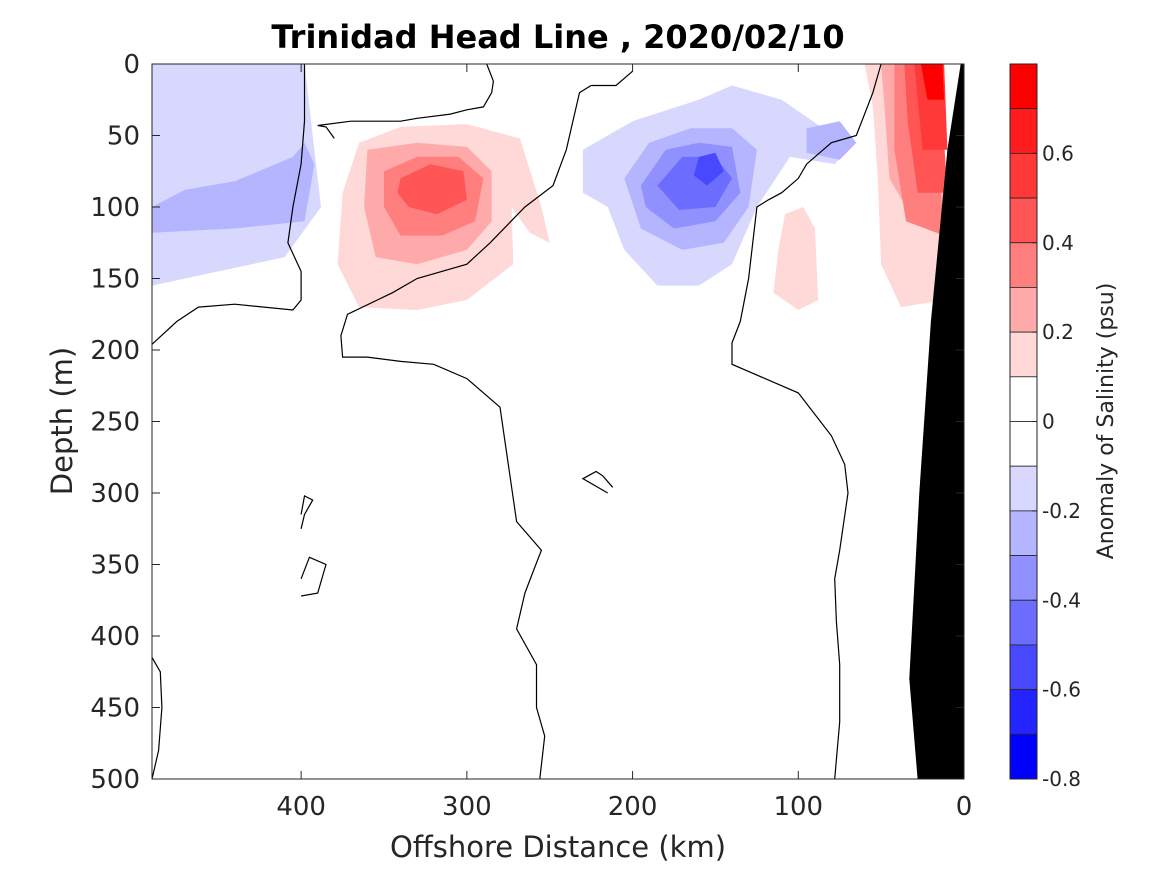 This screenshot has height=875, width=1167. Describe the element at coordinates (1061, 690) in the screenshot. I see `colorbar-tick-label: -0.6` at that location.